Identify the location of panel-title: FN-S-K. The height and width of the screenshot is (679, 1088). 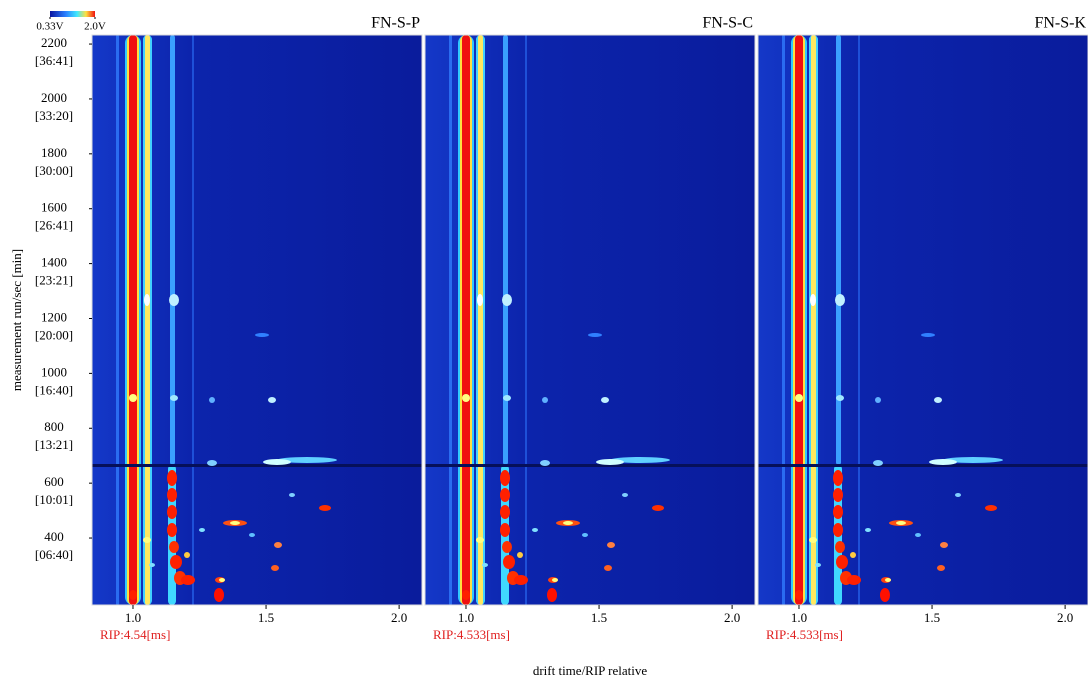
(1060, 23).